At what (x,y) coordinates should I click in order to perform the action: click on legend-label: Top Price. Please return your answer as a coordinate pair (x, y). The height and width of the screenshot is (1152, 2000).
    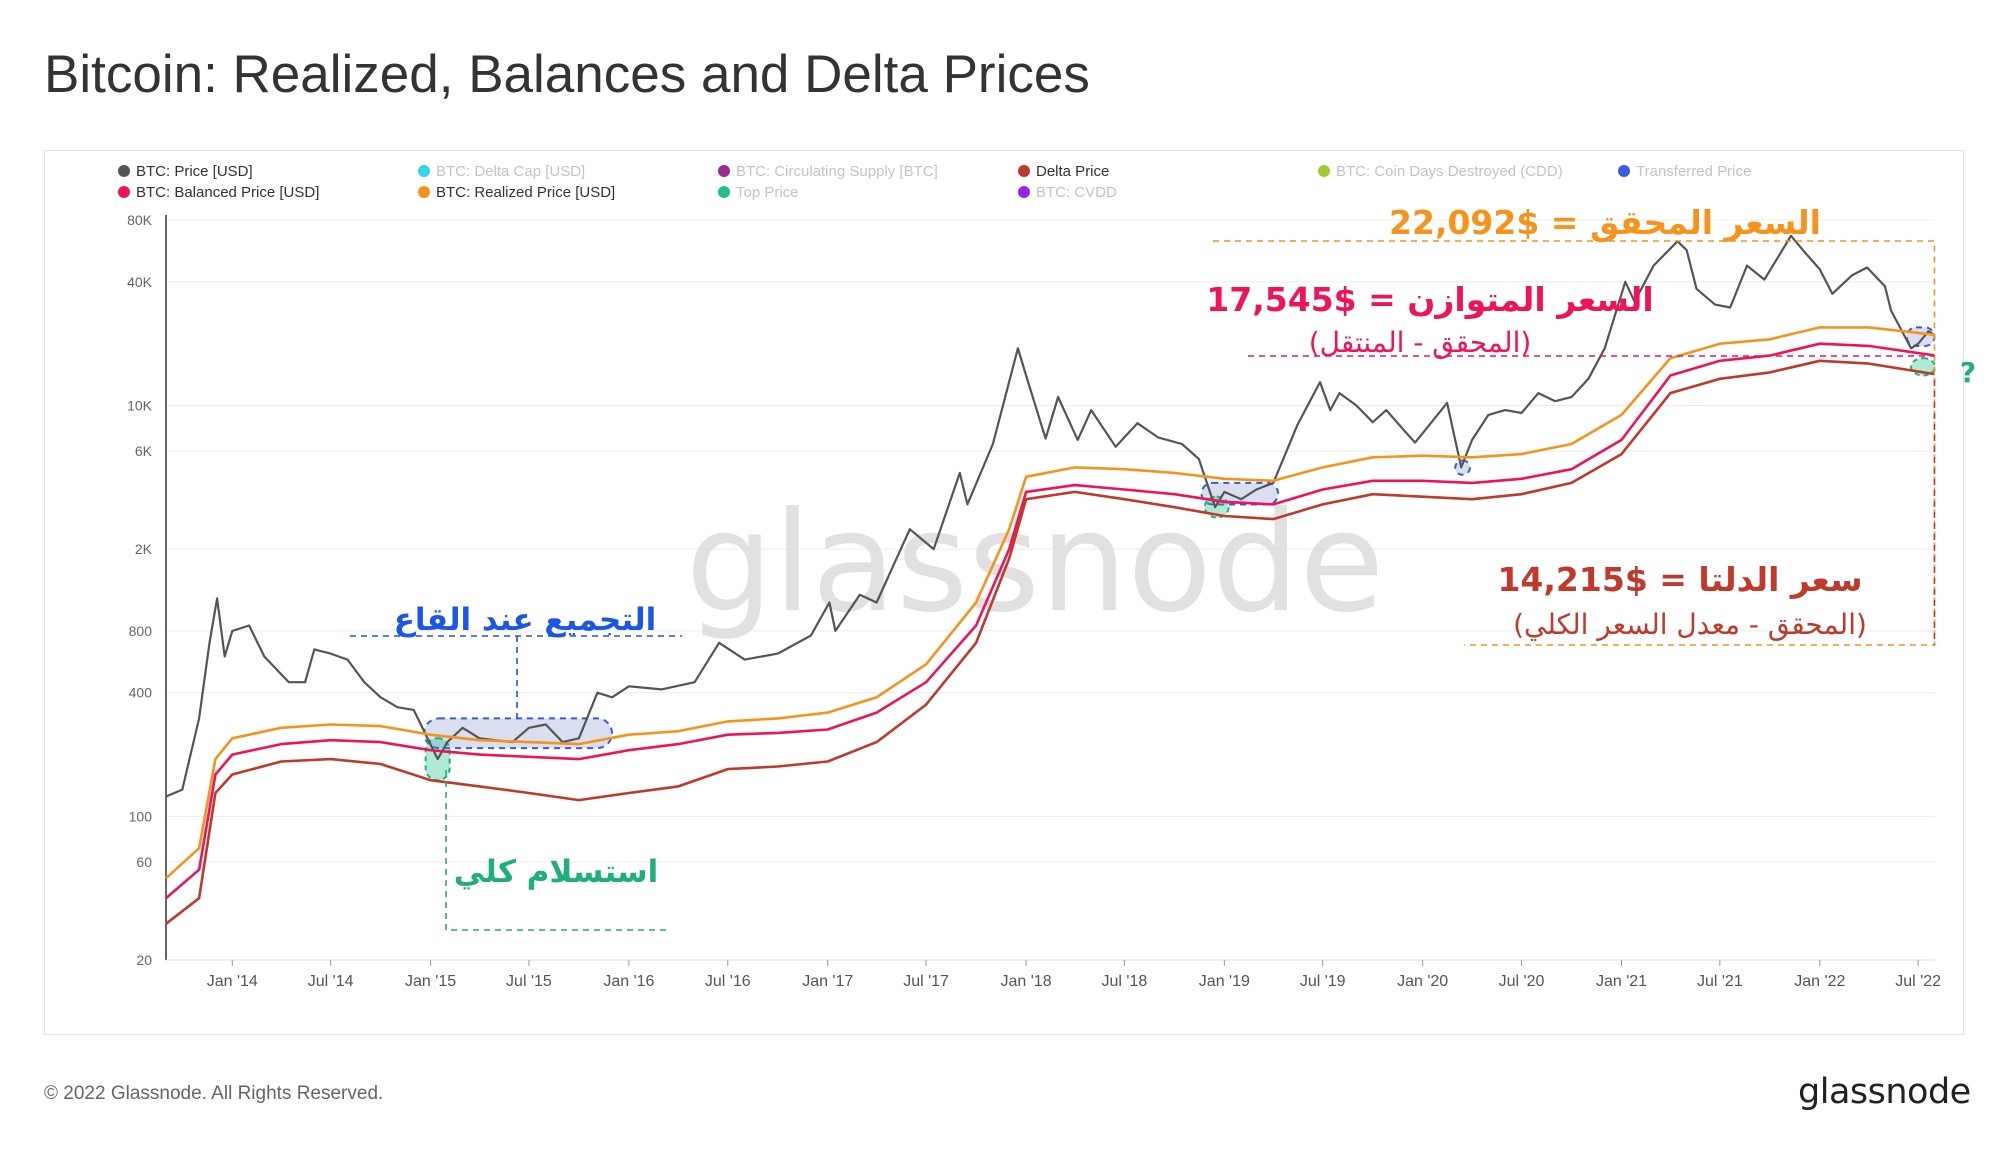
    Looking at the image, I should click on (767, 192).